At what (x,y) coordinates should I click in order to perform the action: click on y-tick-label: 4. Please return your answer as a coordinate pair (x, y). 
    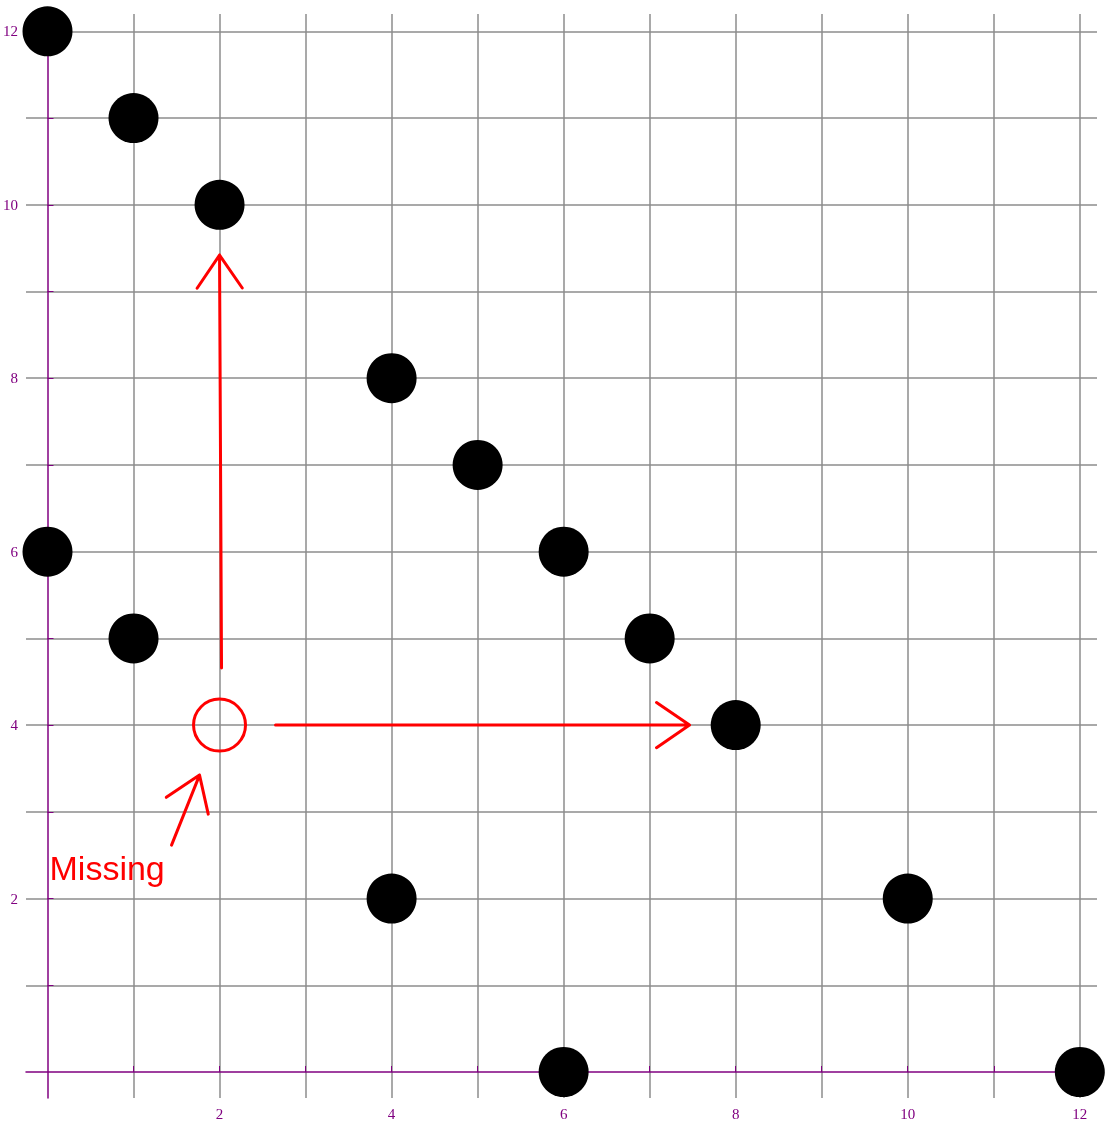
    Looking at the image, I should click on (14, 725).